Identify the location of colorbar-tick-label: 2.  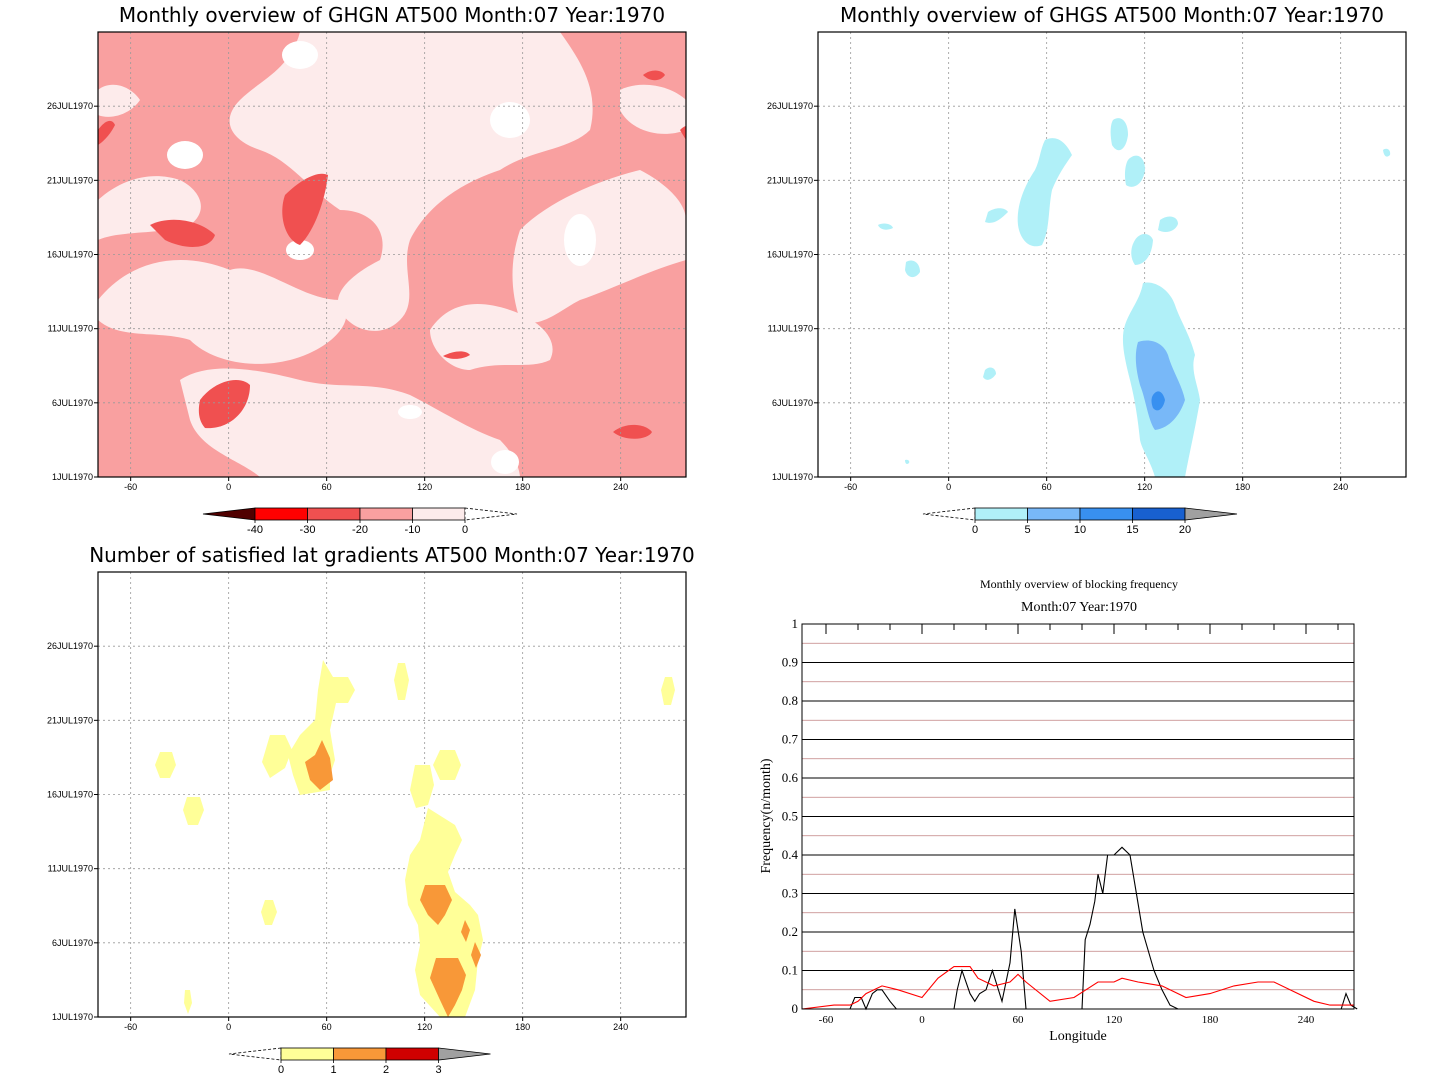
(386, 1070).